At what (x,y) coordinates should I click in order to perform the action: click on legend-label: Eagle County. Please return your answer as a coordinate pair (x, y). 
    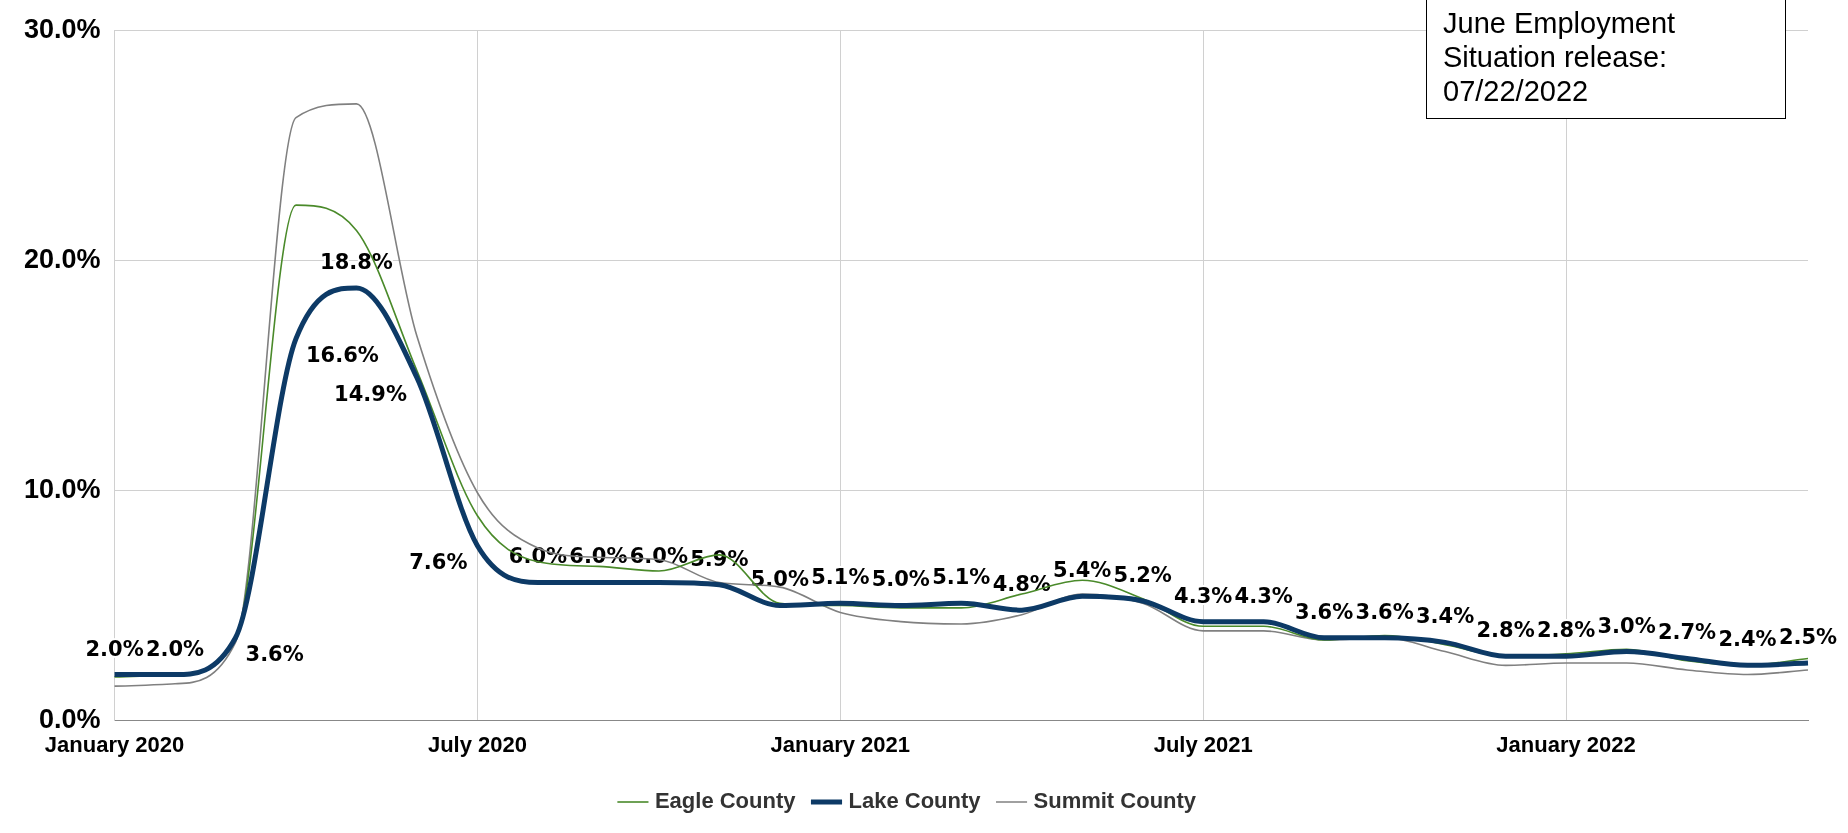
    Looking at the image, I should click on (725, 801).